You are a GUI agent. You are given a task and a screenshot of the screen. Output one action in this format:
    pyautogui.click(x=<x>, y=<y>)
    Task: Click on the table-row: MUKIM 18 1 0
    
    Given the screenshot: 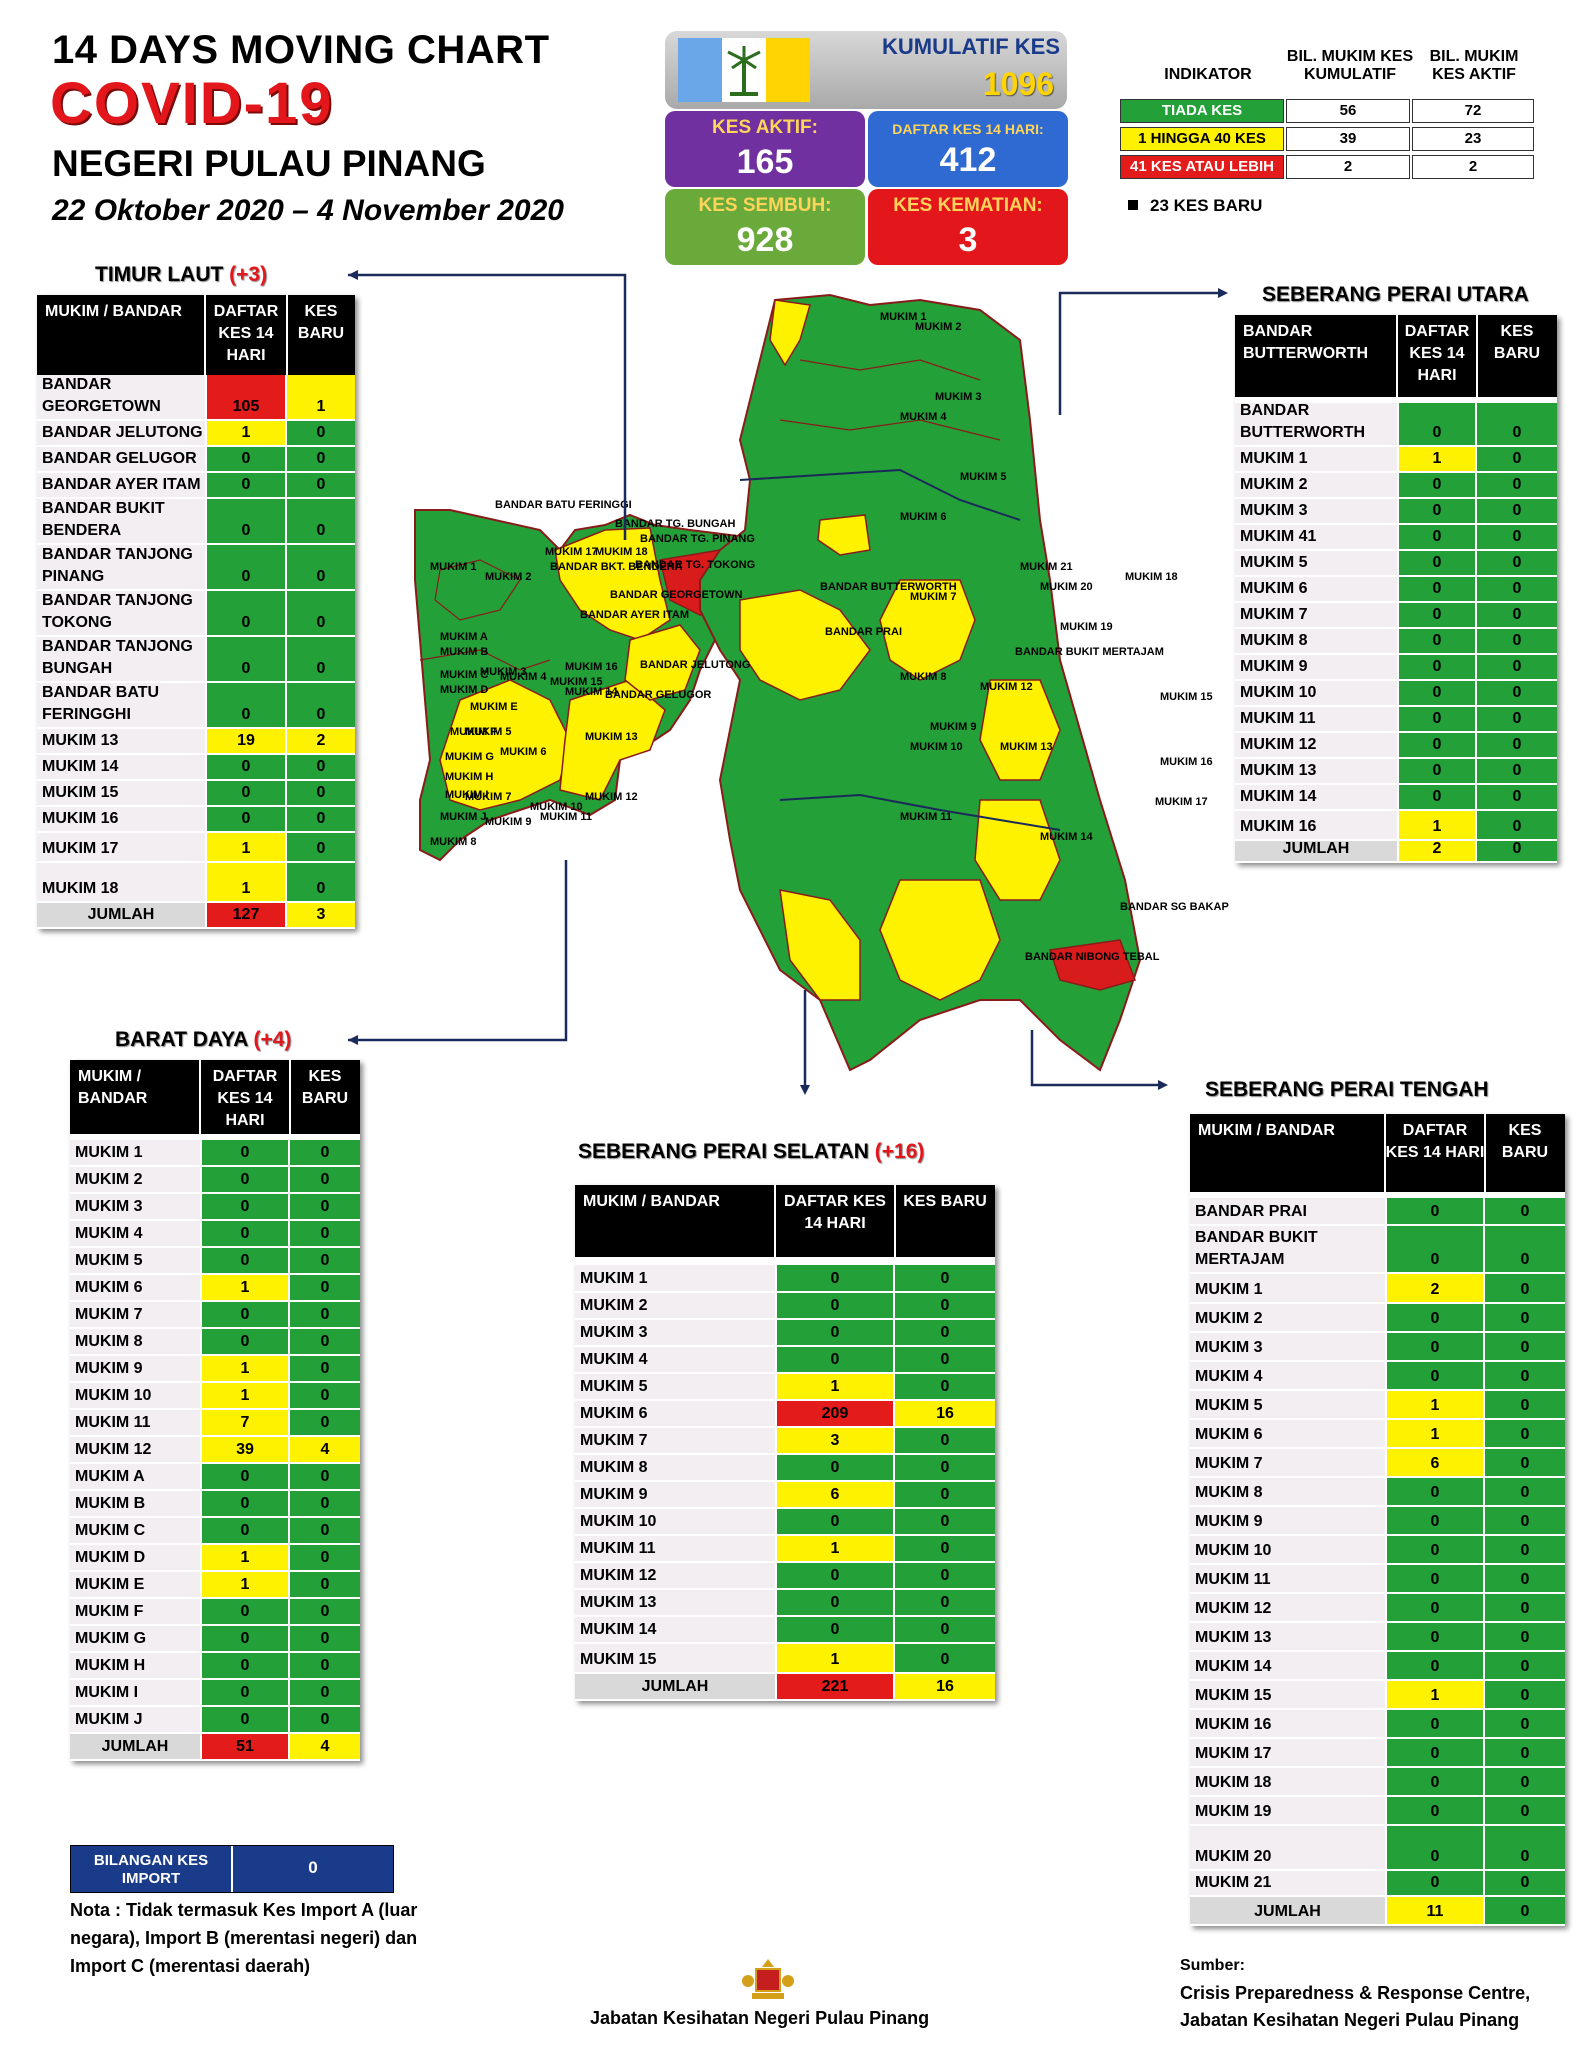 What is the action you would take?
    pyautogui.click(x=196, y=883)
    